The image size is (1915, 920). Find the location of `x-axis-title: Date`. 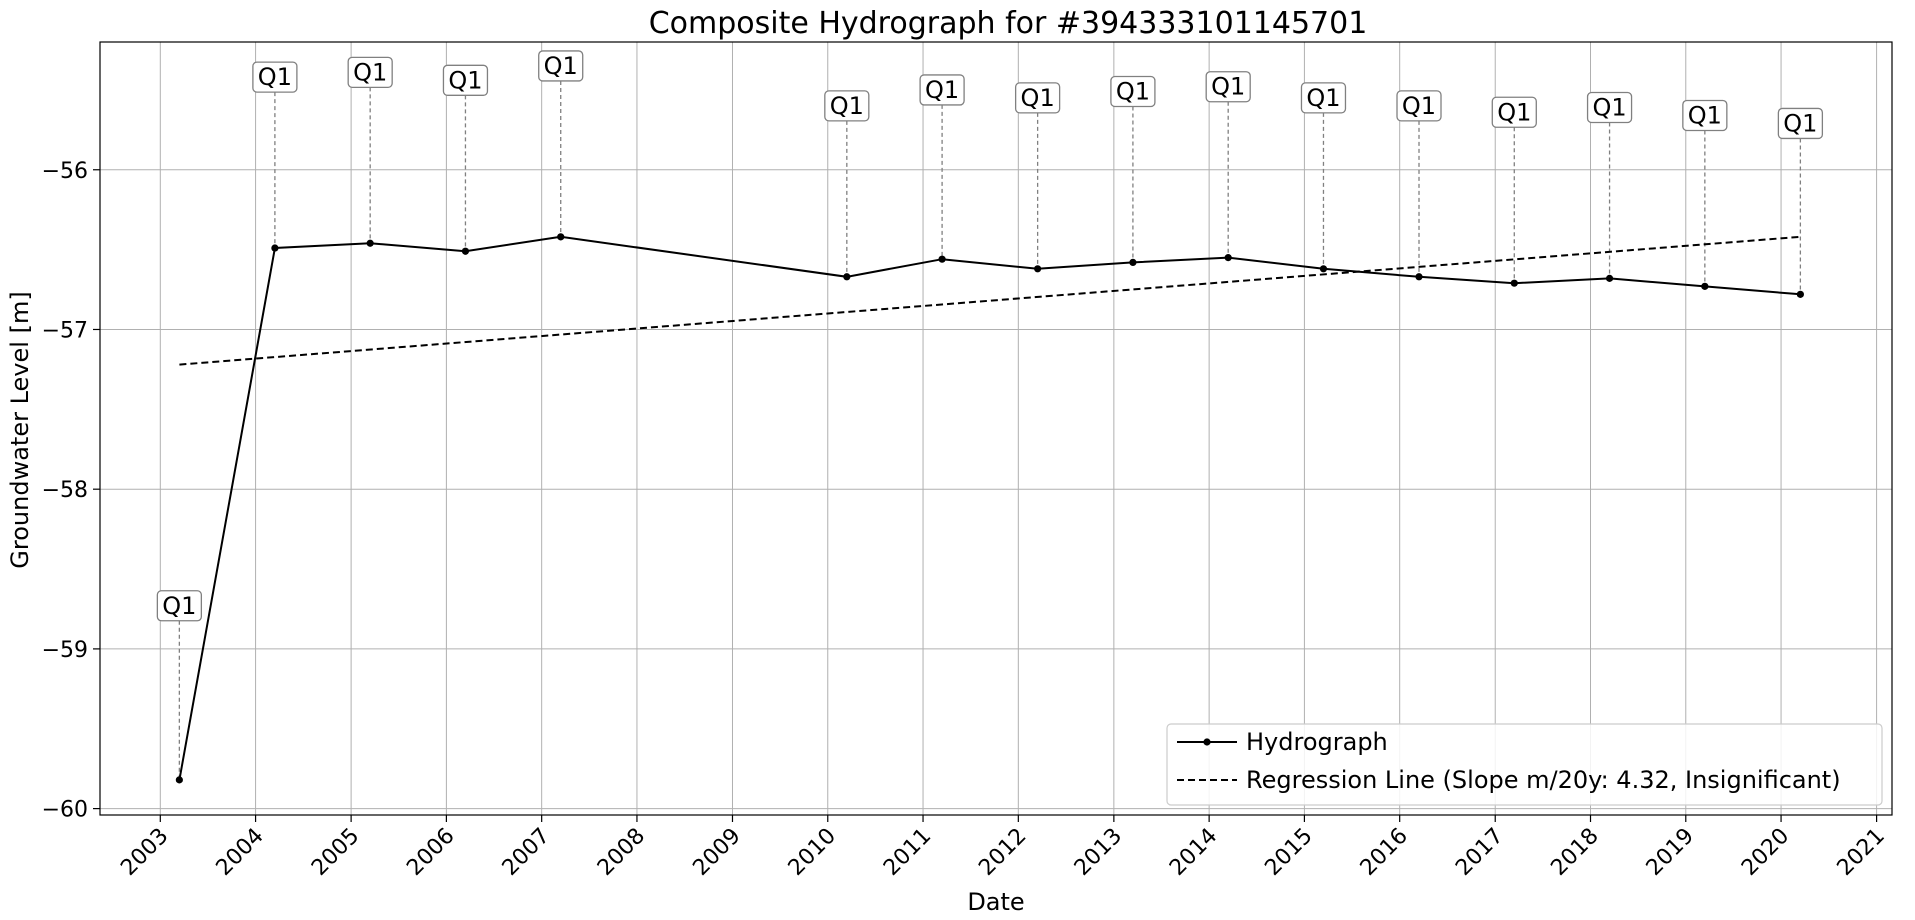

x-axis-title: Date is located at coordinates (995, 902).